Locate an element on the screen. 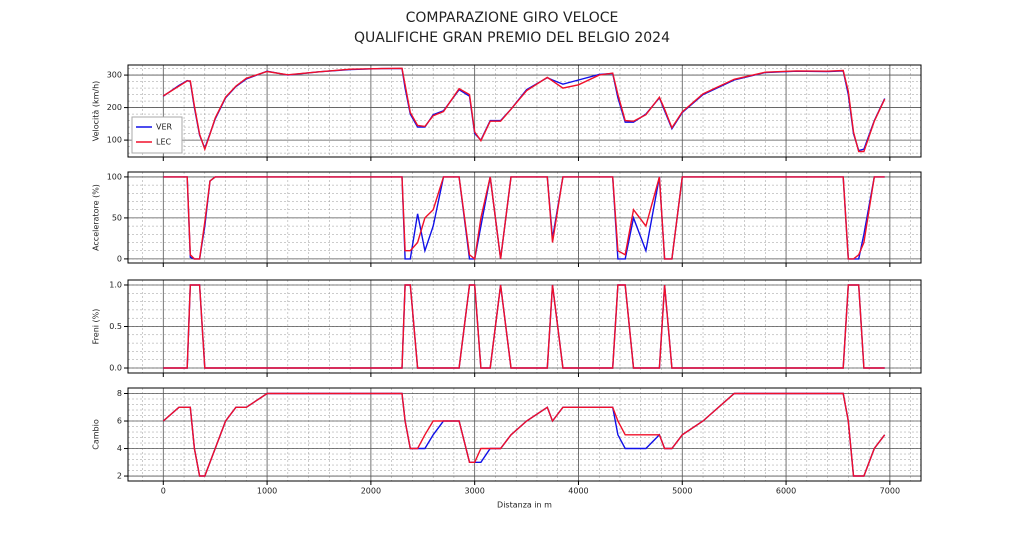 This screenshot has height=543, width=1024. x-tick-label: 2000 is located at coordinates (371, 491).